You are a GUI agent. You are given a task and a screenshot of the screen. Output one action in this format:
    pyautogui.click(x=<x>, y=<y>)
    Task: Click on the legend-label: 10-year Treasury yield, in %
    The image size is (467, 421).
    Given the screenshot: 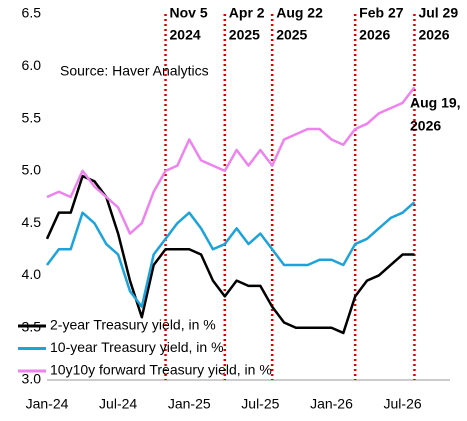 What is the action you would take?
    pyautogui.click(x=137, y=347)
    